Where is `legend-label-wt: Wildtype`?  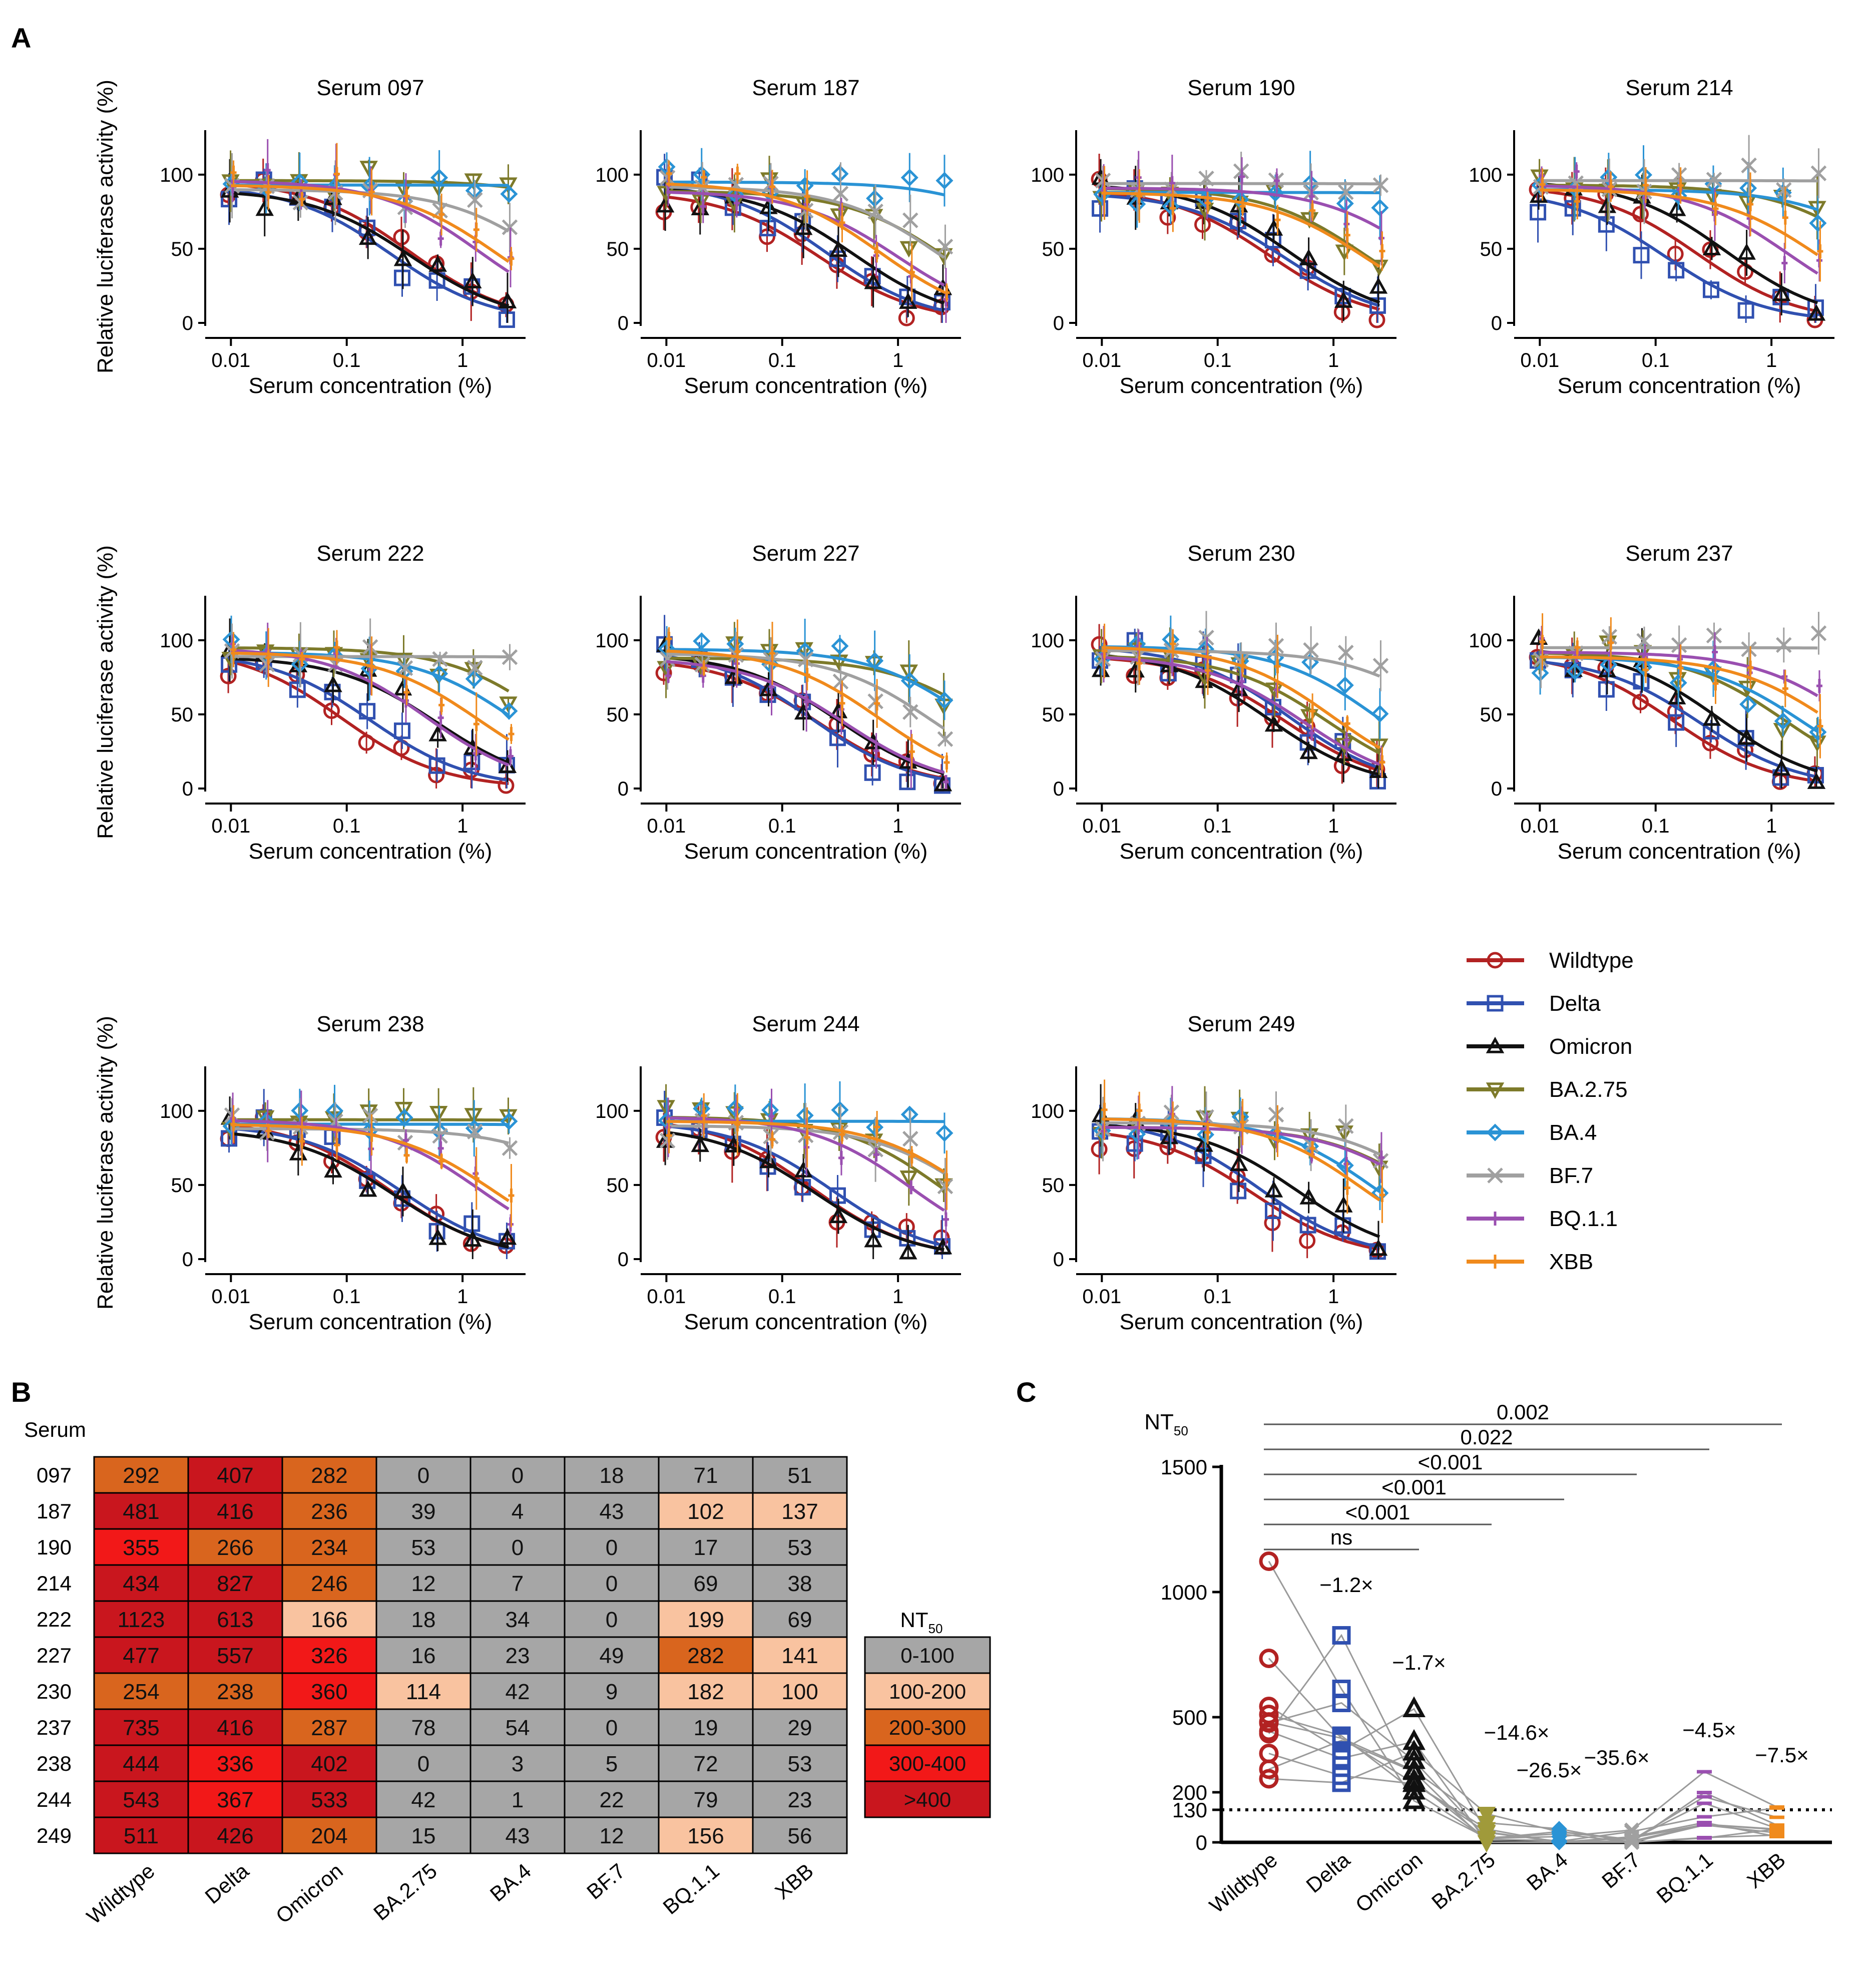 legend-label-wt: Wildtype is located at coordinates (1591, 960).